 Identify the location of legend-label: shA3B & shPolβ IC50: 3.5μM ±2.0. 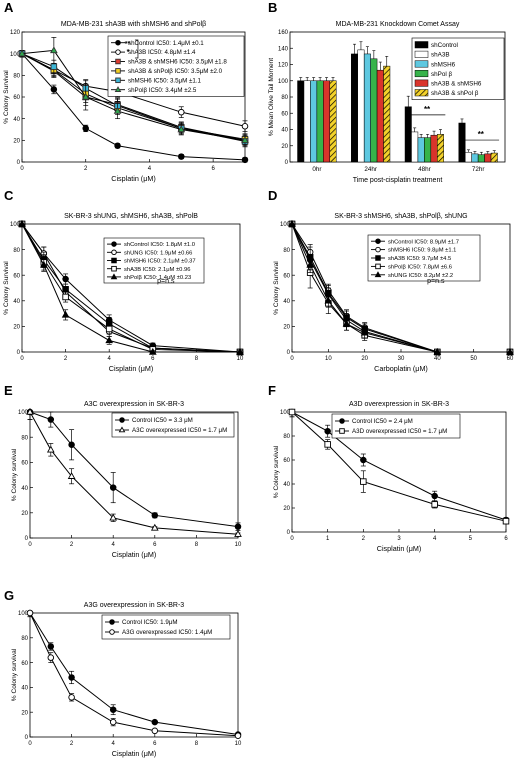
(175, 71).